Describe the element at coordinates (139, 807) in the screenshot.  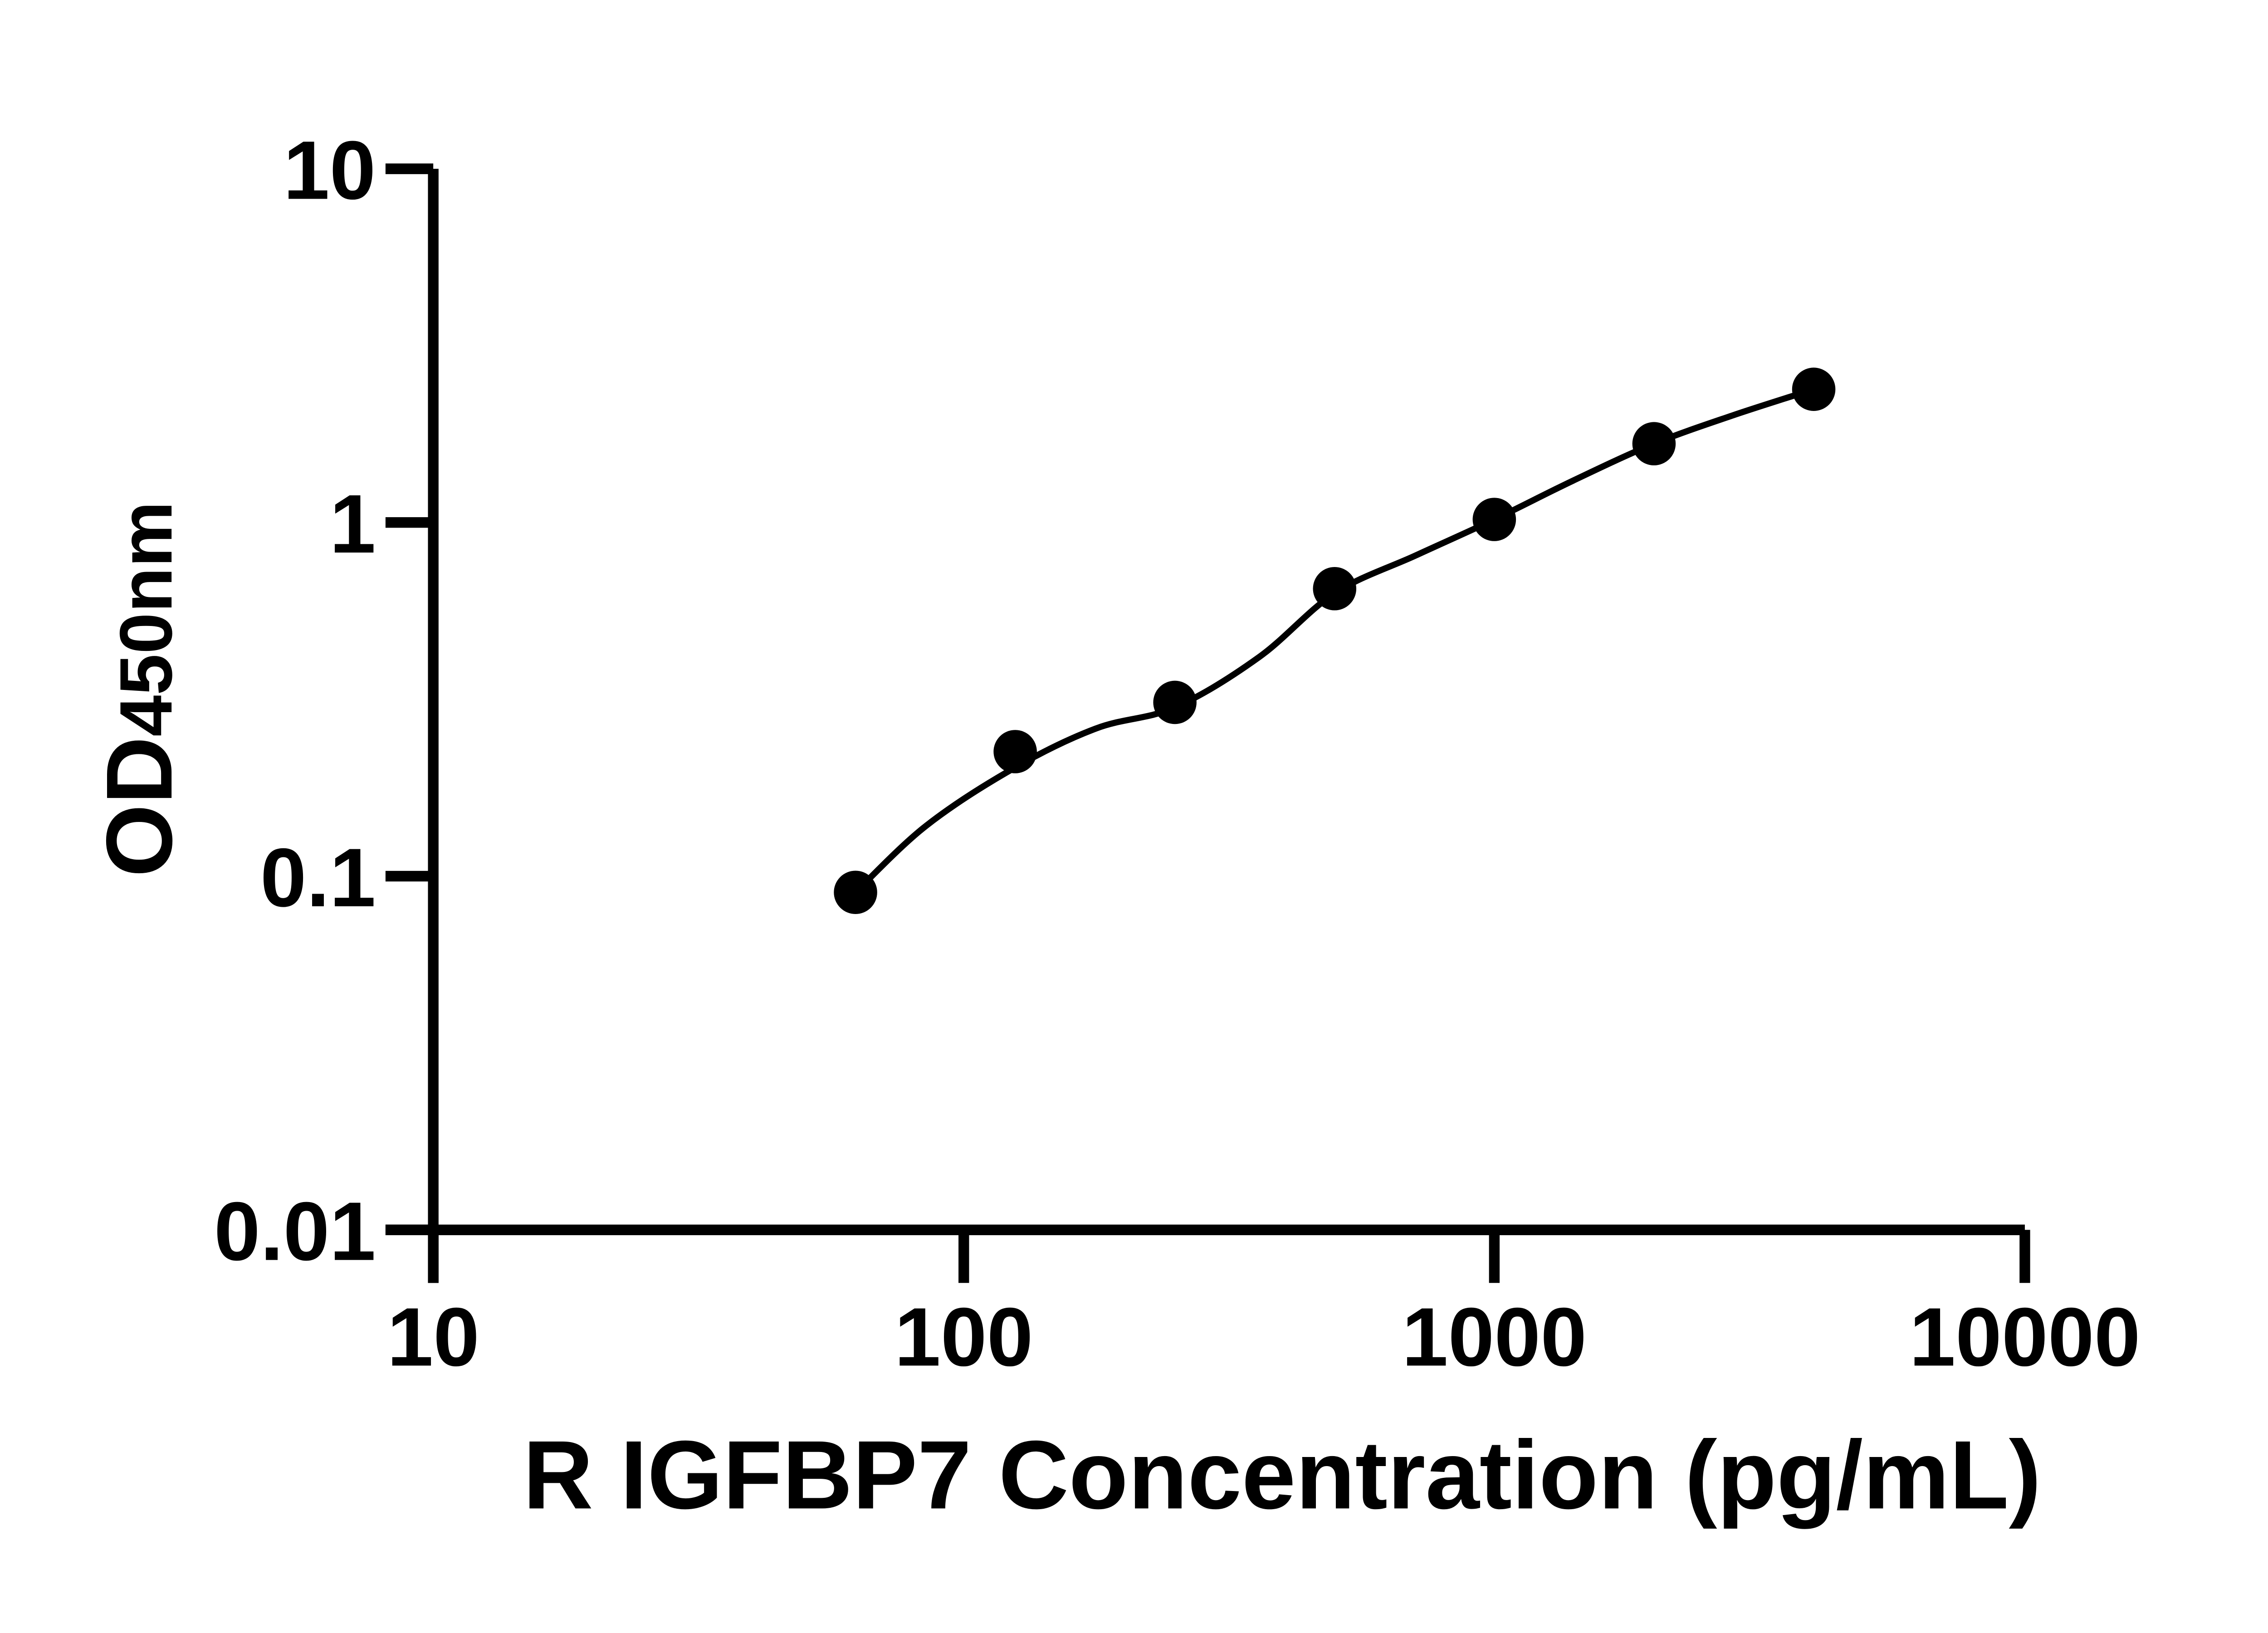
I see `y-axis-title-main: OD` at that location.